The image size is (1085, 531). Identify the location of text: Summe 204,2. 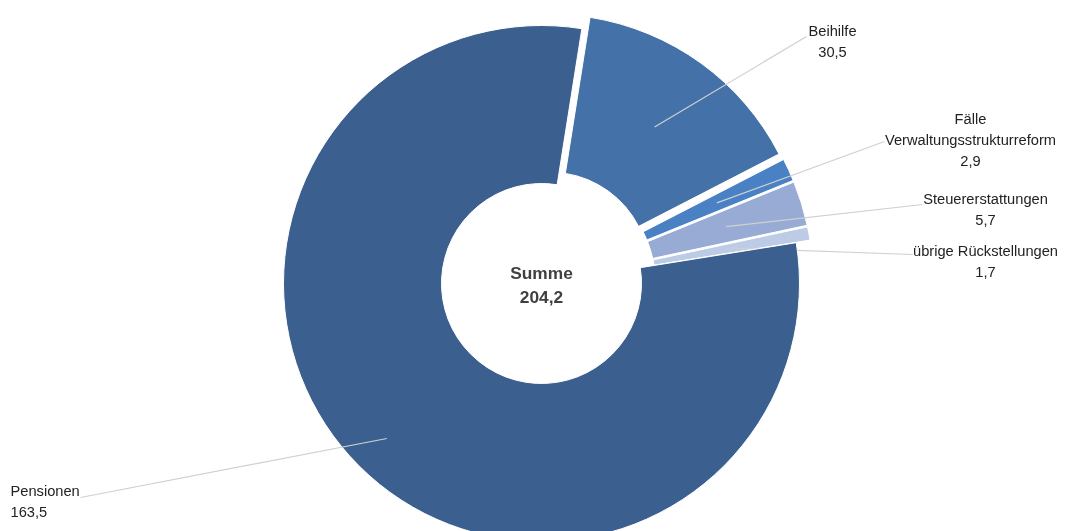
(542, 284).